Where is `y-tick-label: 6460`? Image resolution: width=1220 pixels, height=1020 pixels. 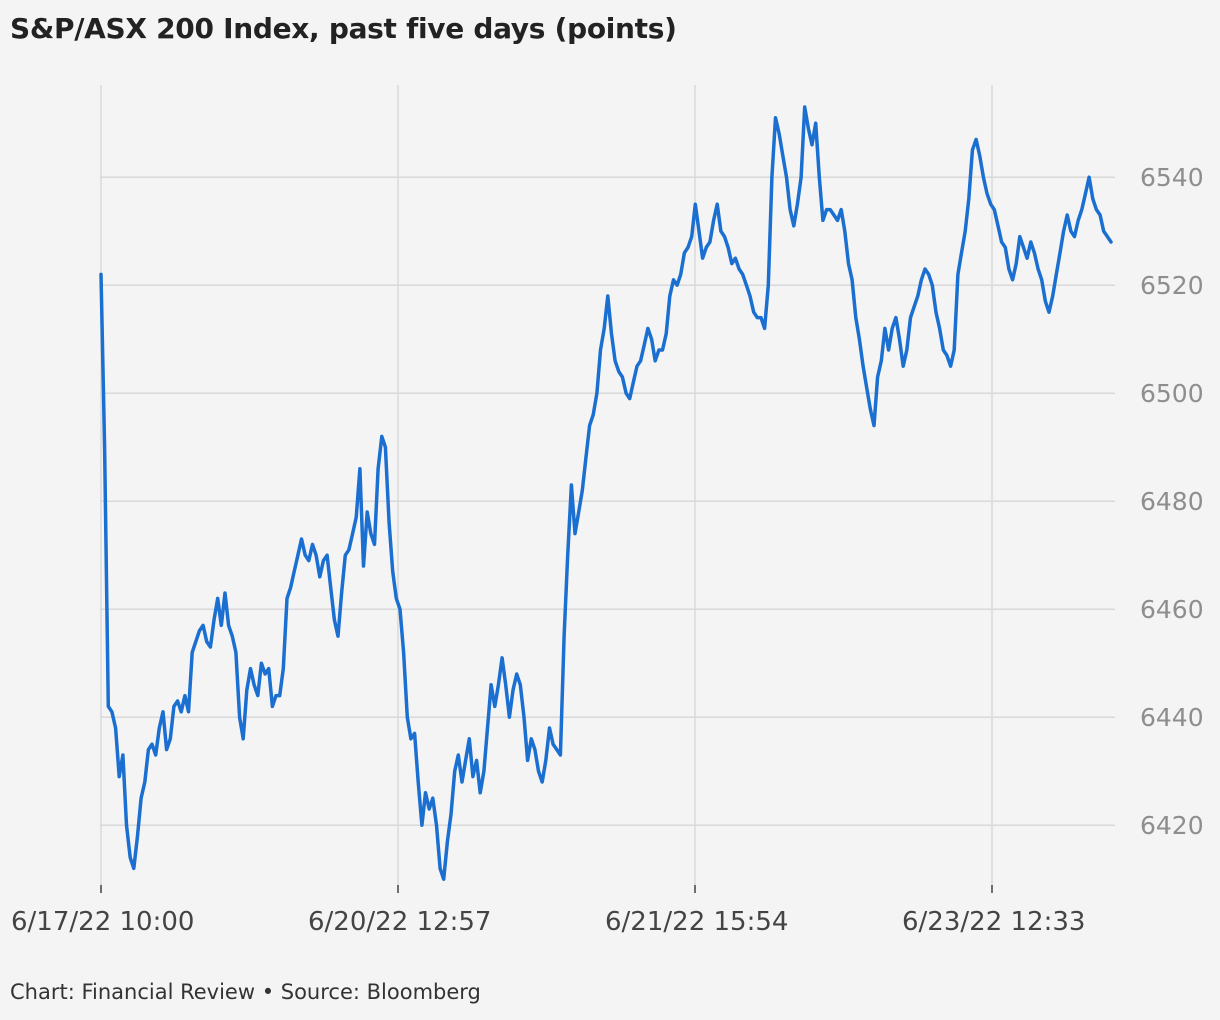
y-tick-label: 6460 is located at coordinates (1172, 609).